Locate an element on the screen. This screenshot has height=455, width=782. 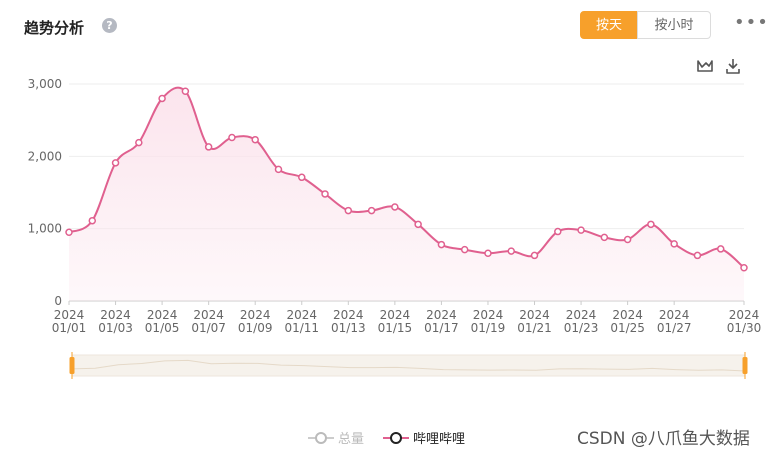
x-tick-label: 01/30 is located at coordinates (744, 328).